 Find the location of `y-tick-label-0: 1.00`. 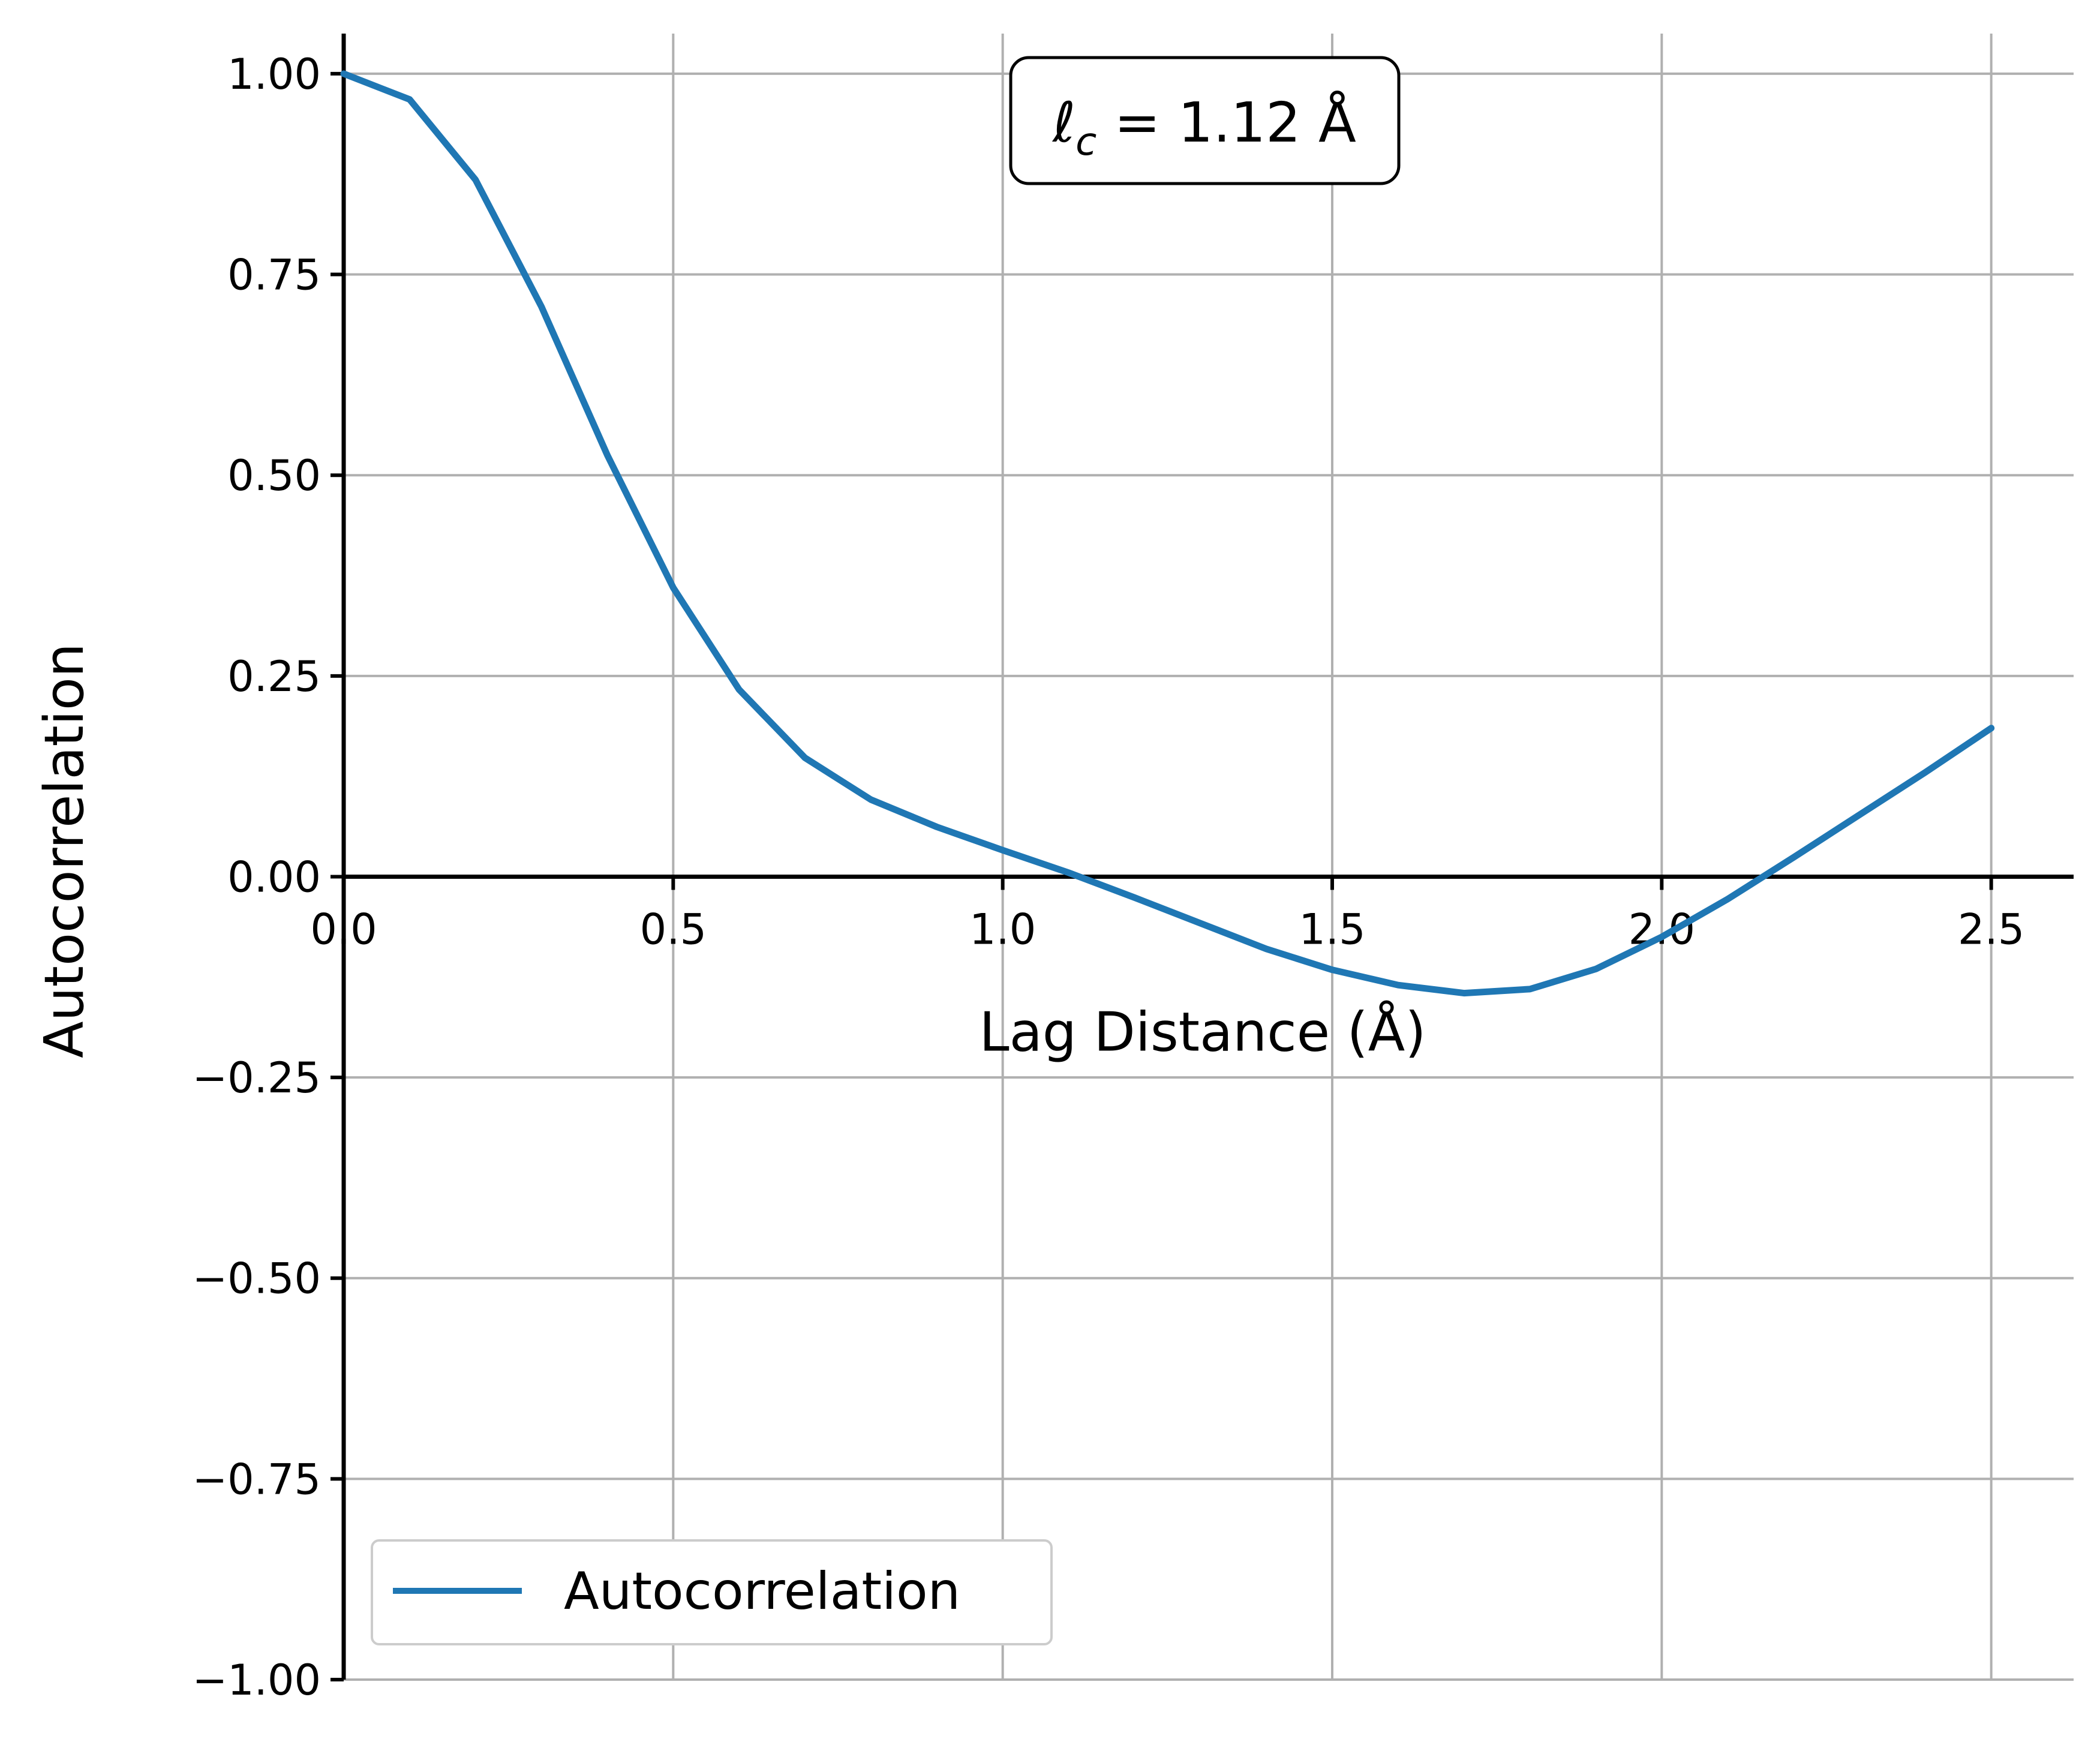

y-tick-label-0: 1.00 is located at coordinates (274, 74).